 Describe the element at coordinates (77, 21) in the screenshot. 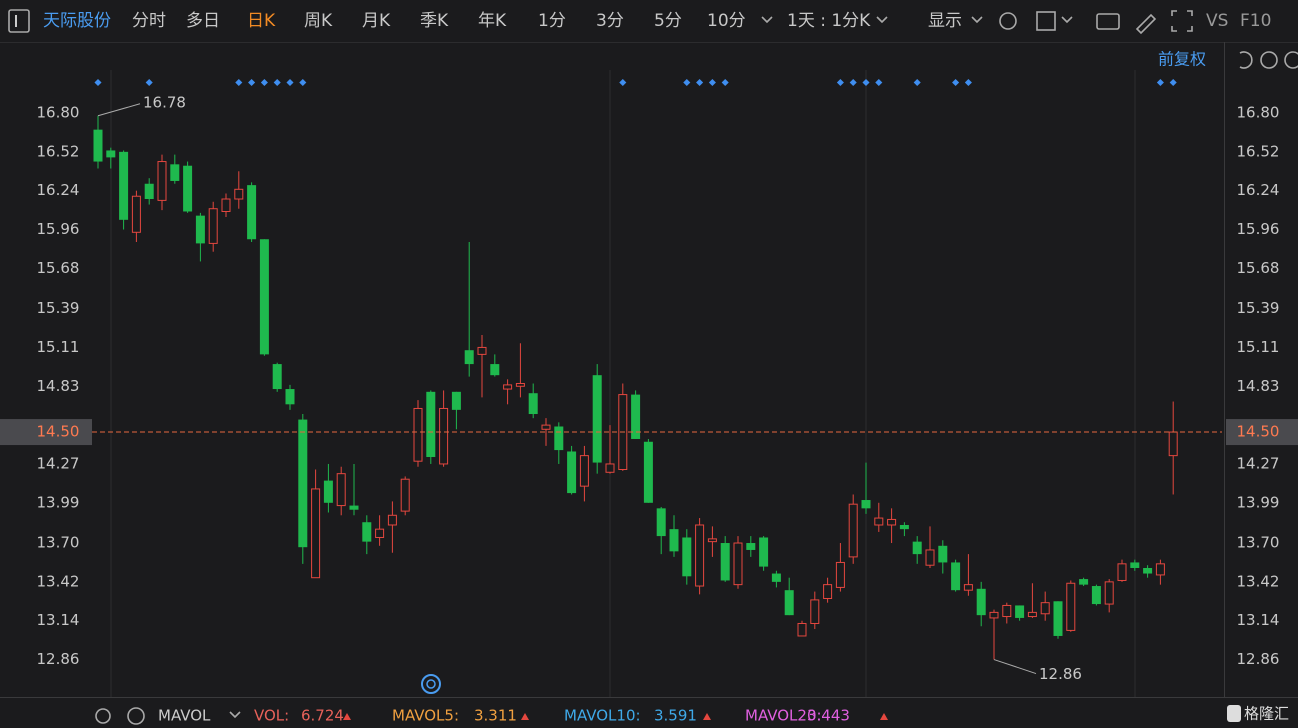

I see `stock-name: 天际股份` at that location.